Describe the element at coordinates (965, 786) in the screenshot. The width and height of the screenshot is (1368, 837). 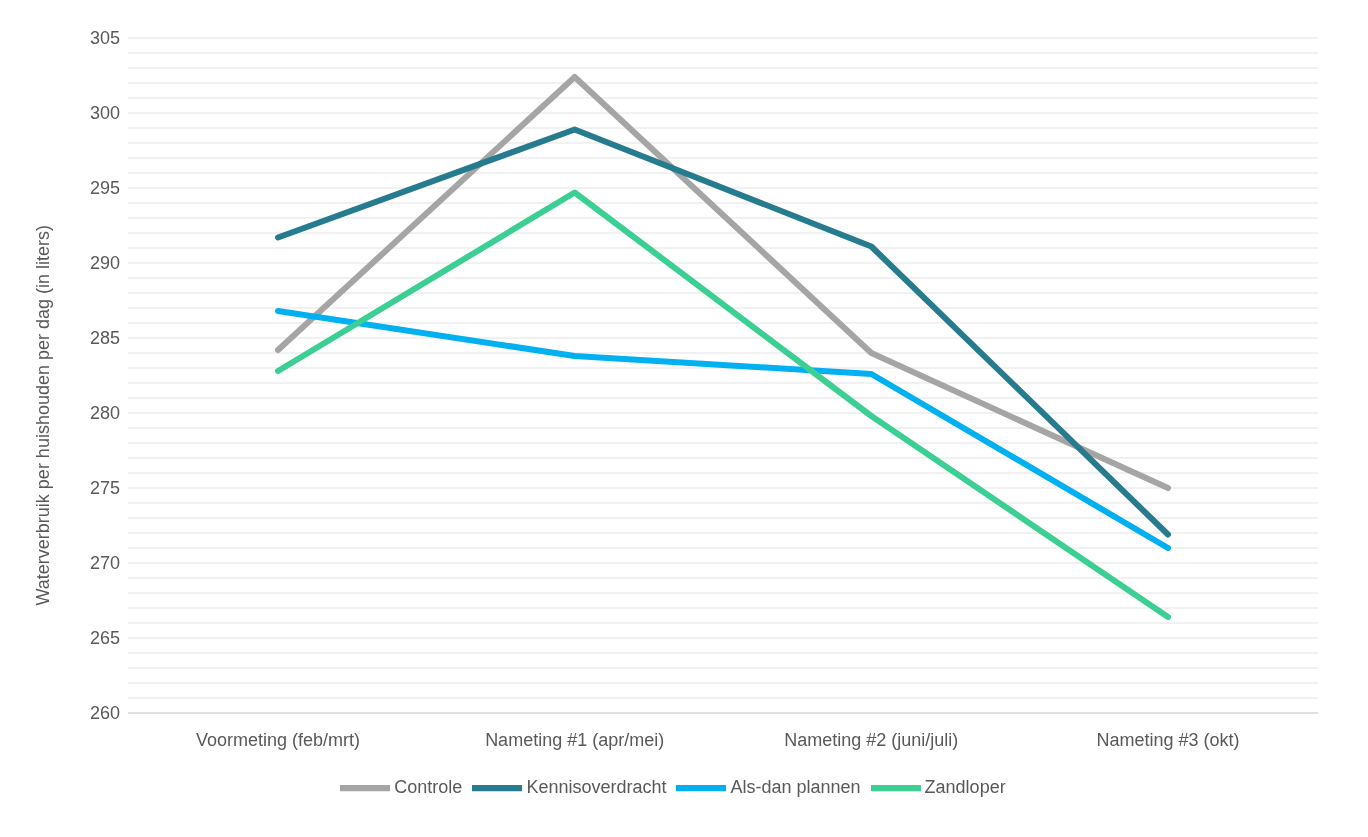
I see `legend-label: Zandloper` at that location.